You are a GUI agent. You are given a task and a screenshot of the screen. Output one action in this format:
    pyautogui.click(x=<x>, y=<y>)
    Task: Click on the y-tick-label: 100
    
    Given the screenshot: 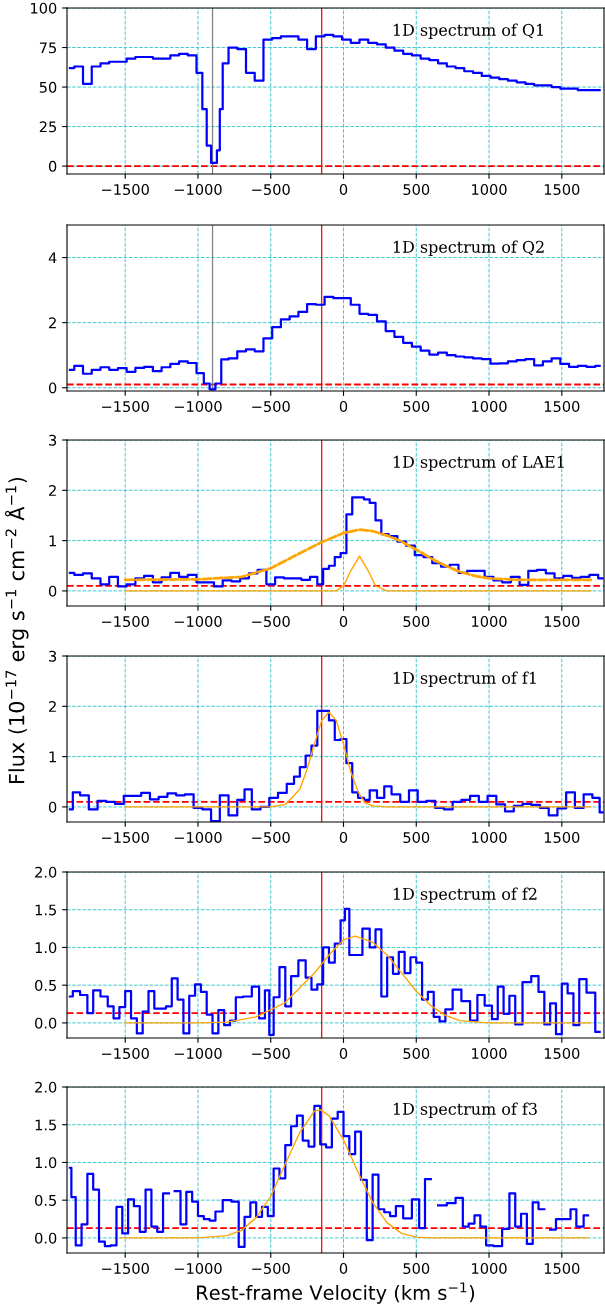 What is the action you would take?
    pyautogui.click(x=44, y=8)
    